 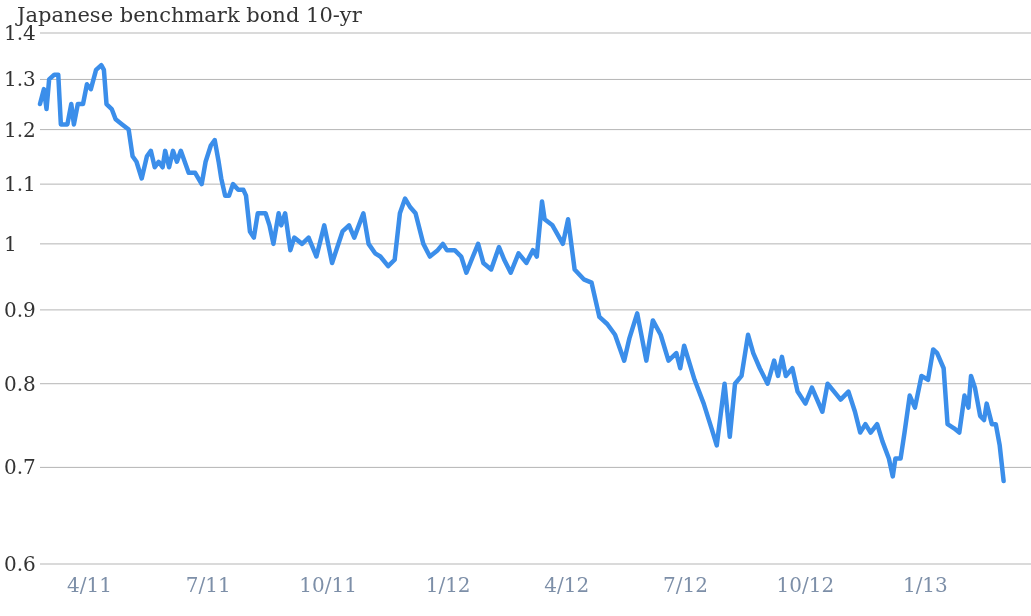 What do you see at coordinates (208, 585) in the screenshot?
I see `x-tick-label: 7/11` at bounding box center [208, 585].